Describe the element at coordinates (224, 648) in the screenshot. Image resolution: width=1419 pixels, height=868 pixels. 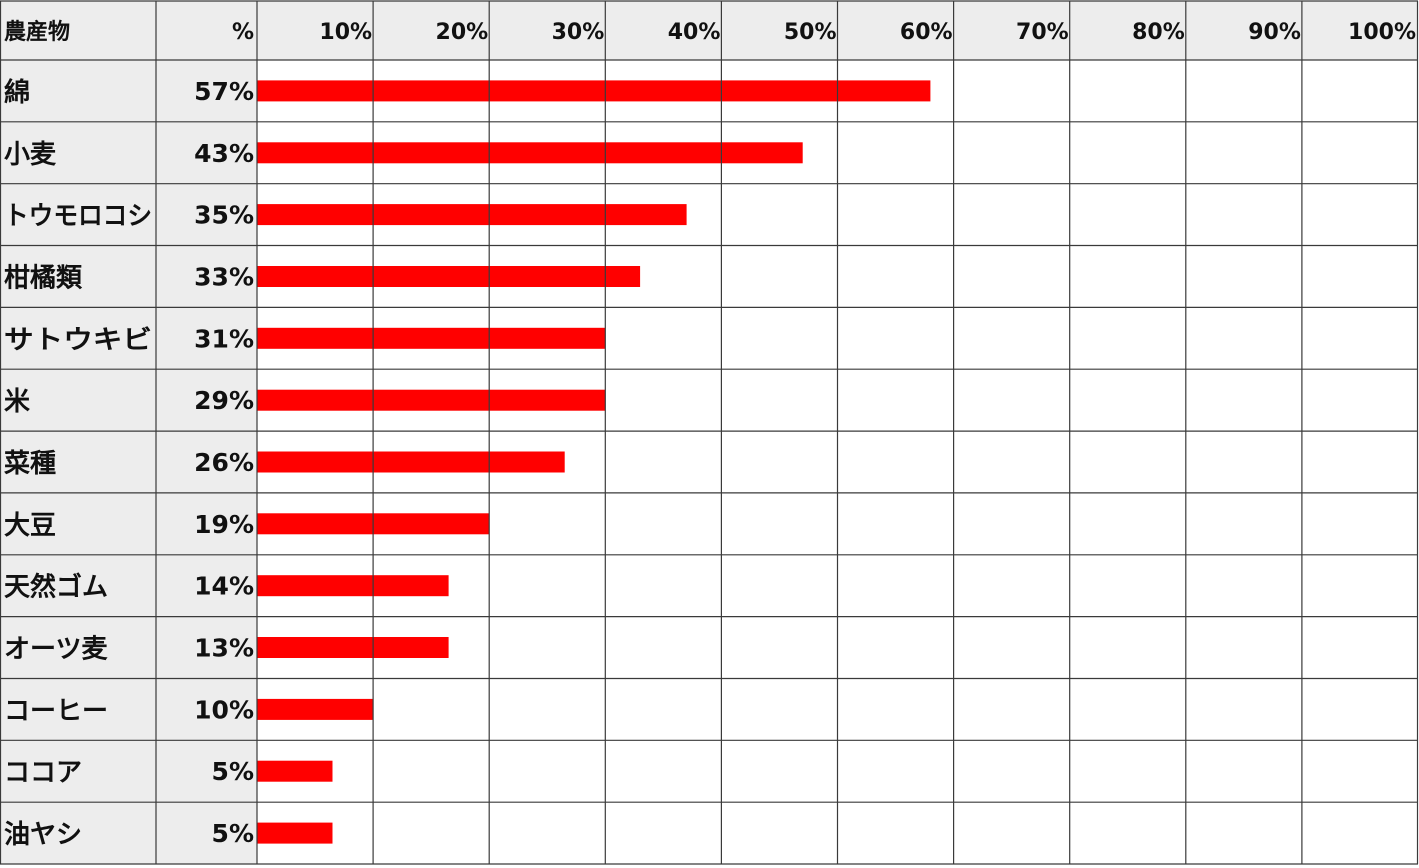
I see `value-label-10: 13%` at that location.